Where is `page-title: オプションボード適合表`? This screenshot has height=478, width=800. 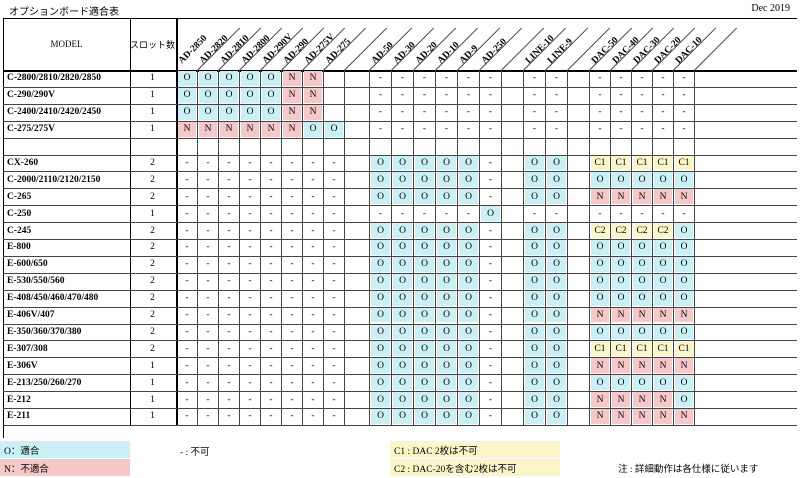
page-title: オプションボード適合表 is located at coordinates (64, 12).